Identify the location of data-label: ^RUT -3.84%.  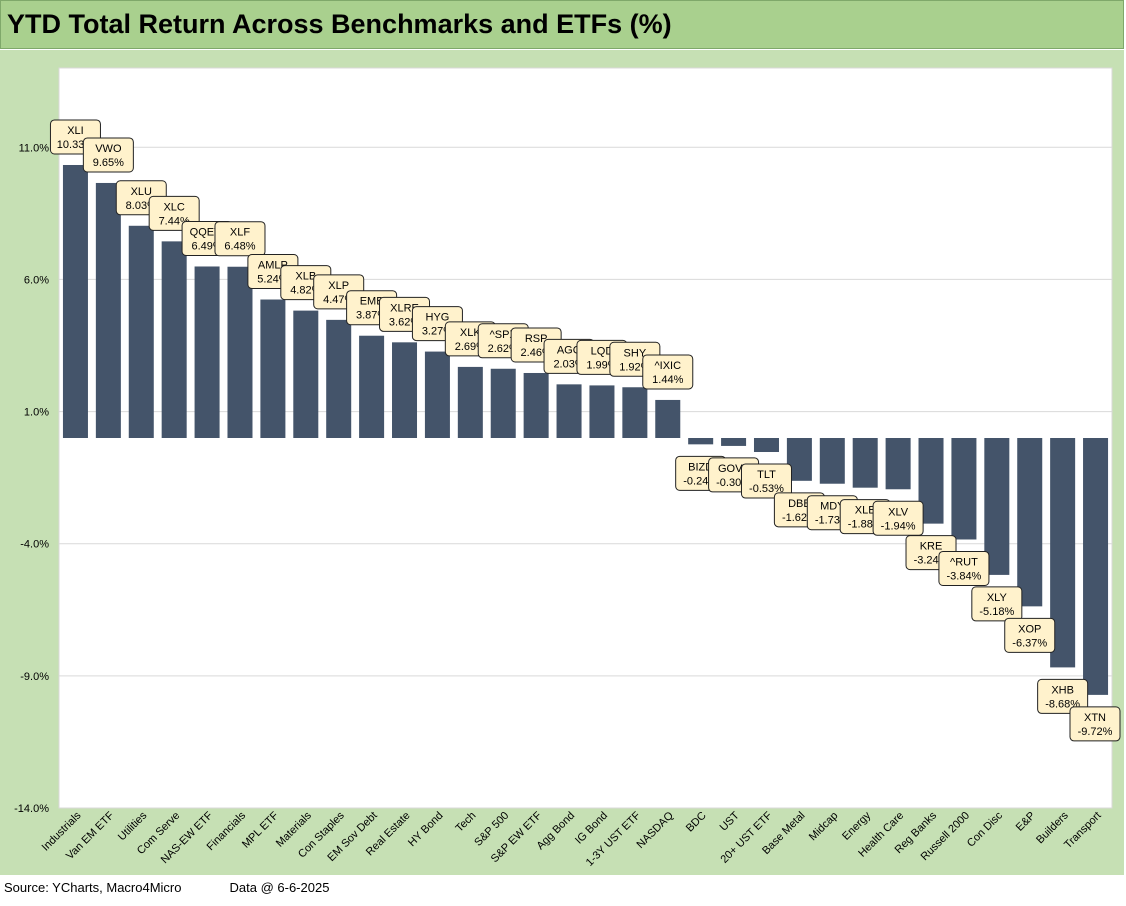
(964, 568).